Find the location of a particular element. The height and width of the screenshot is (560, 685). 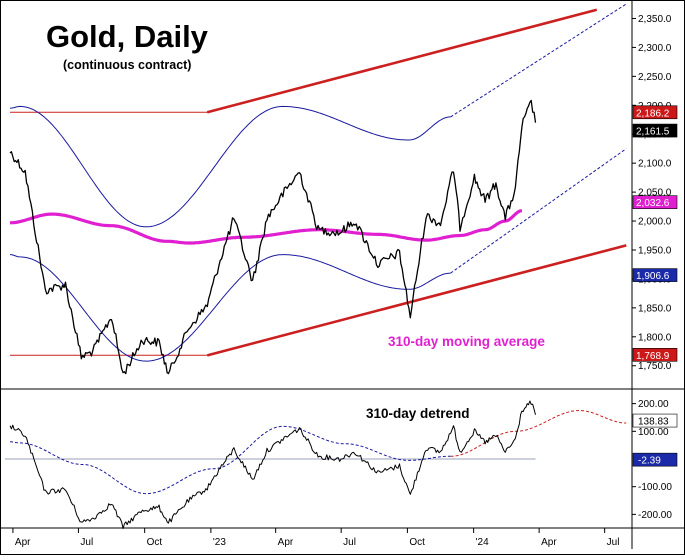

price-axis-tick-label: 2,000.0 is located at coordinates (655, 222).